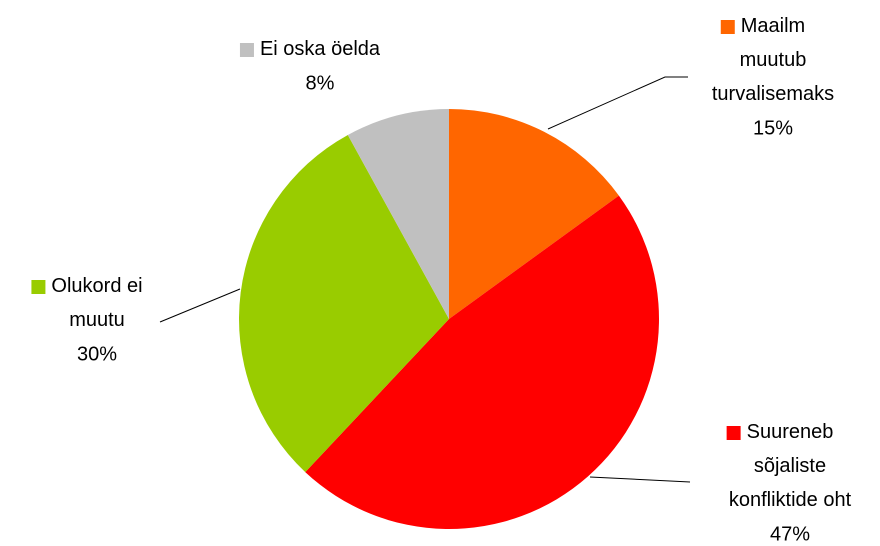 The height and width of the screenshot is (546, 880). I want to click on slice-label: Ei oska öelda, so click(320, 49).